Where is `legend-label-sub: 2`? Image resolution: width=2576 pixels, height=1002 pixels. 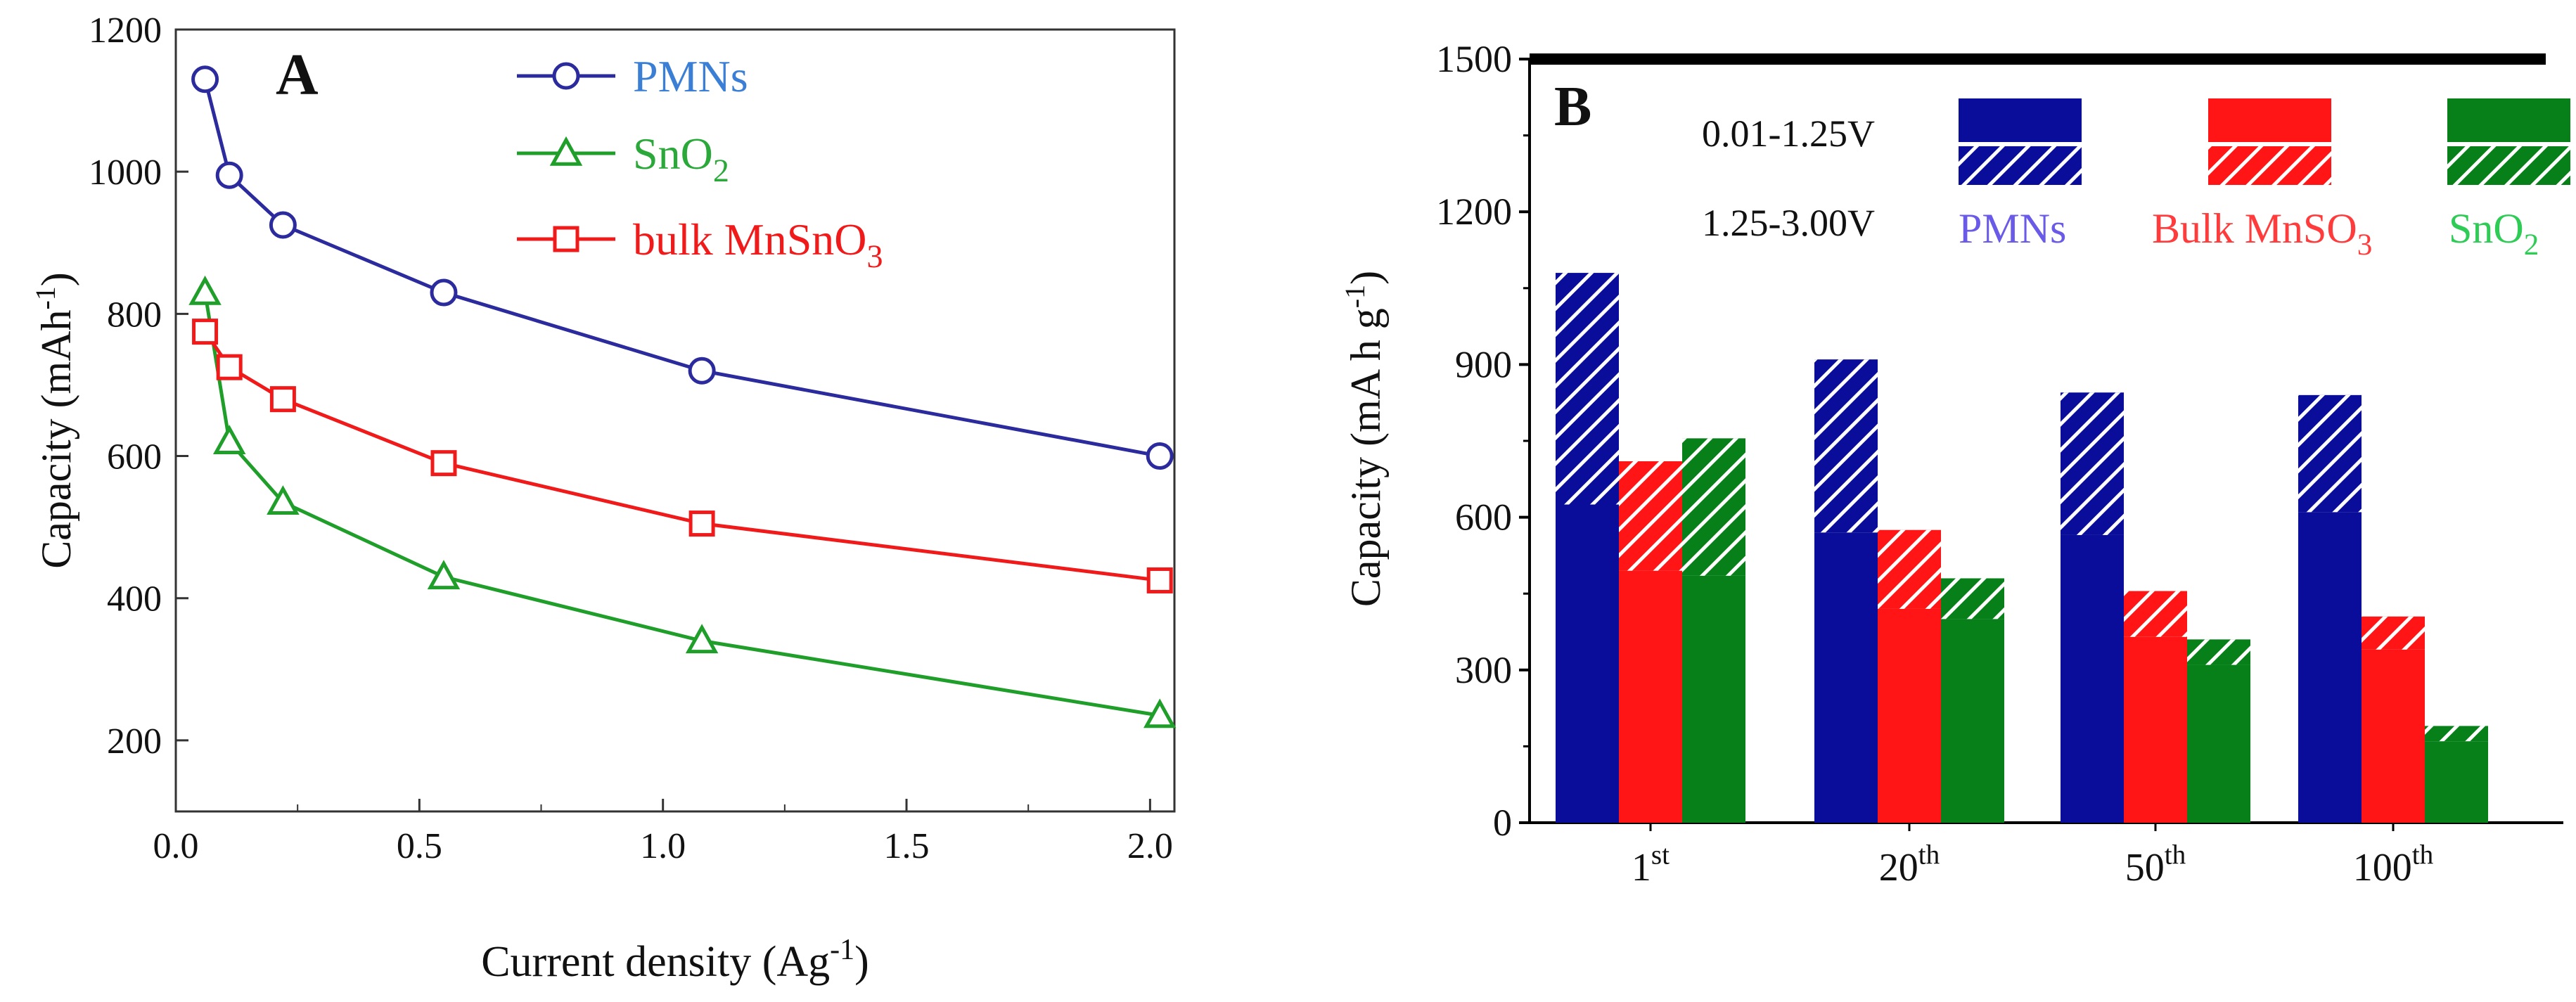 legend-label-sub: 2 is located at coordinates (721, 170).